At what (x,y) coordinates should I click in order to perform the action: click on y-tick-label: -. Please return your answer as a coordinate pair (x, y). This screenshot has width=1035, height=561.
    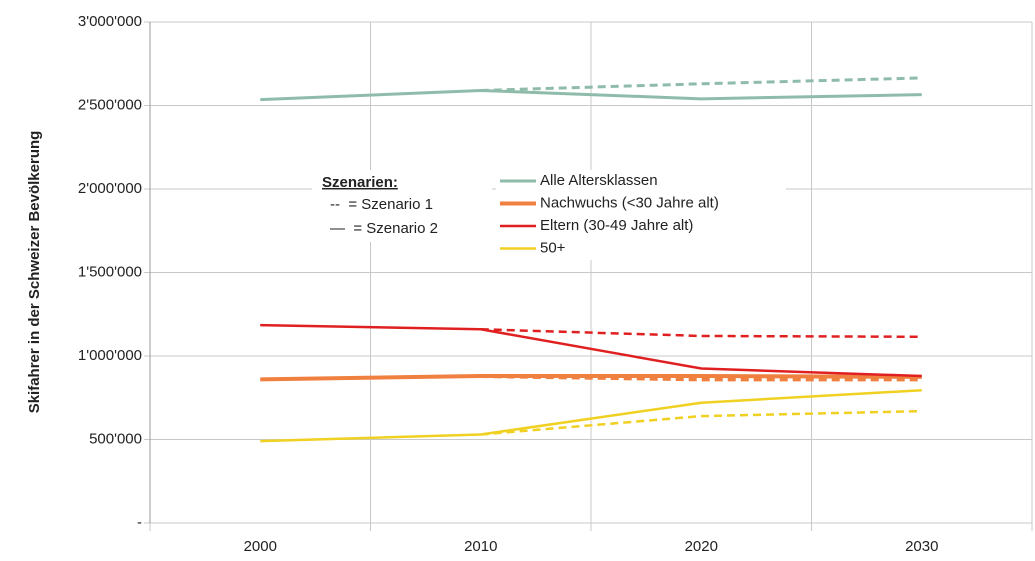
    Looking at the image, I should click on (139, 522).